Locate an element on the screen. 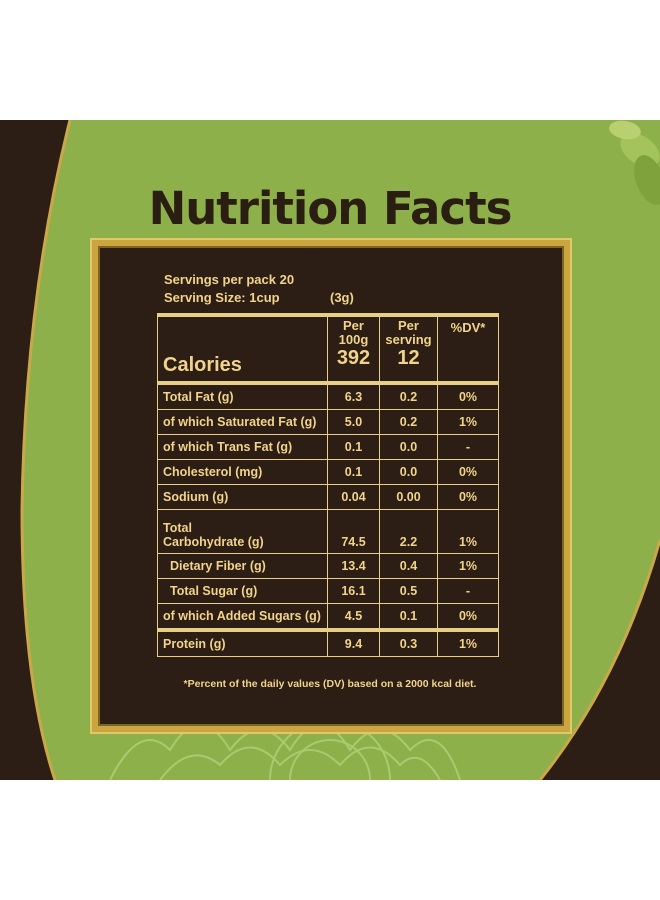  table-row: of which Added Sugars (g) 4.5 0.1 0% is located at coordinates (328, 617).